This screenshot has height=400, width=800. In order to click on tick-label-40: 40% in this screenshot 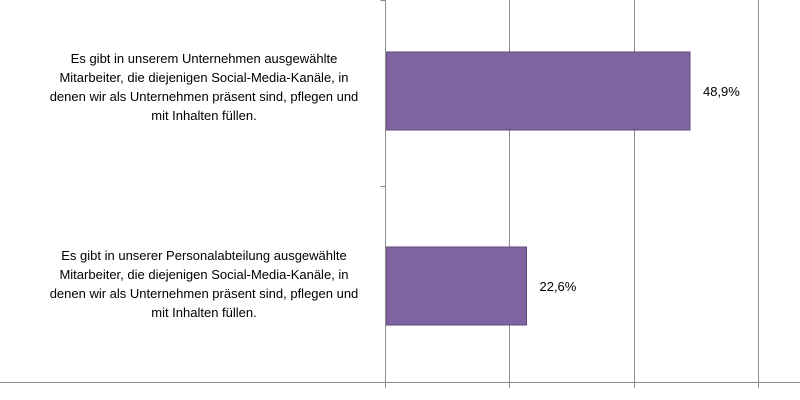, I will do `click(634, 399)`.